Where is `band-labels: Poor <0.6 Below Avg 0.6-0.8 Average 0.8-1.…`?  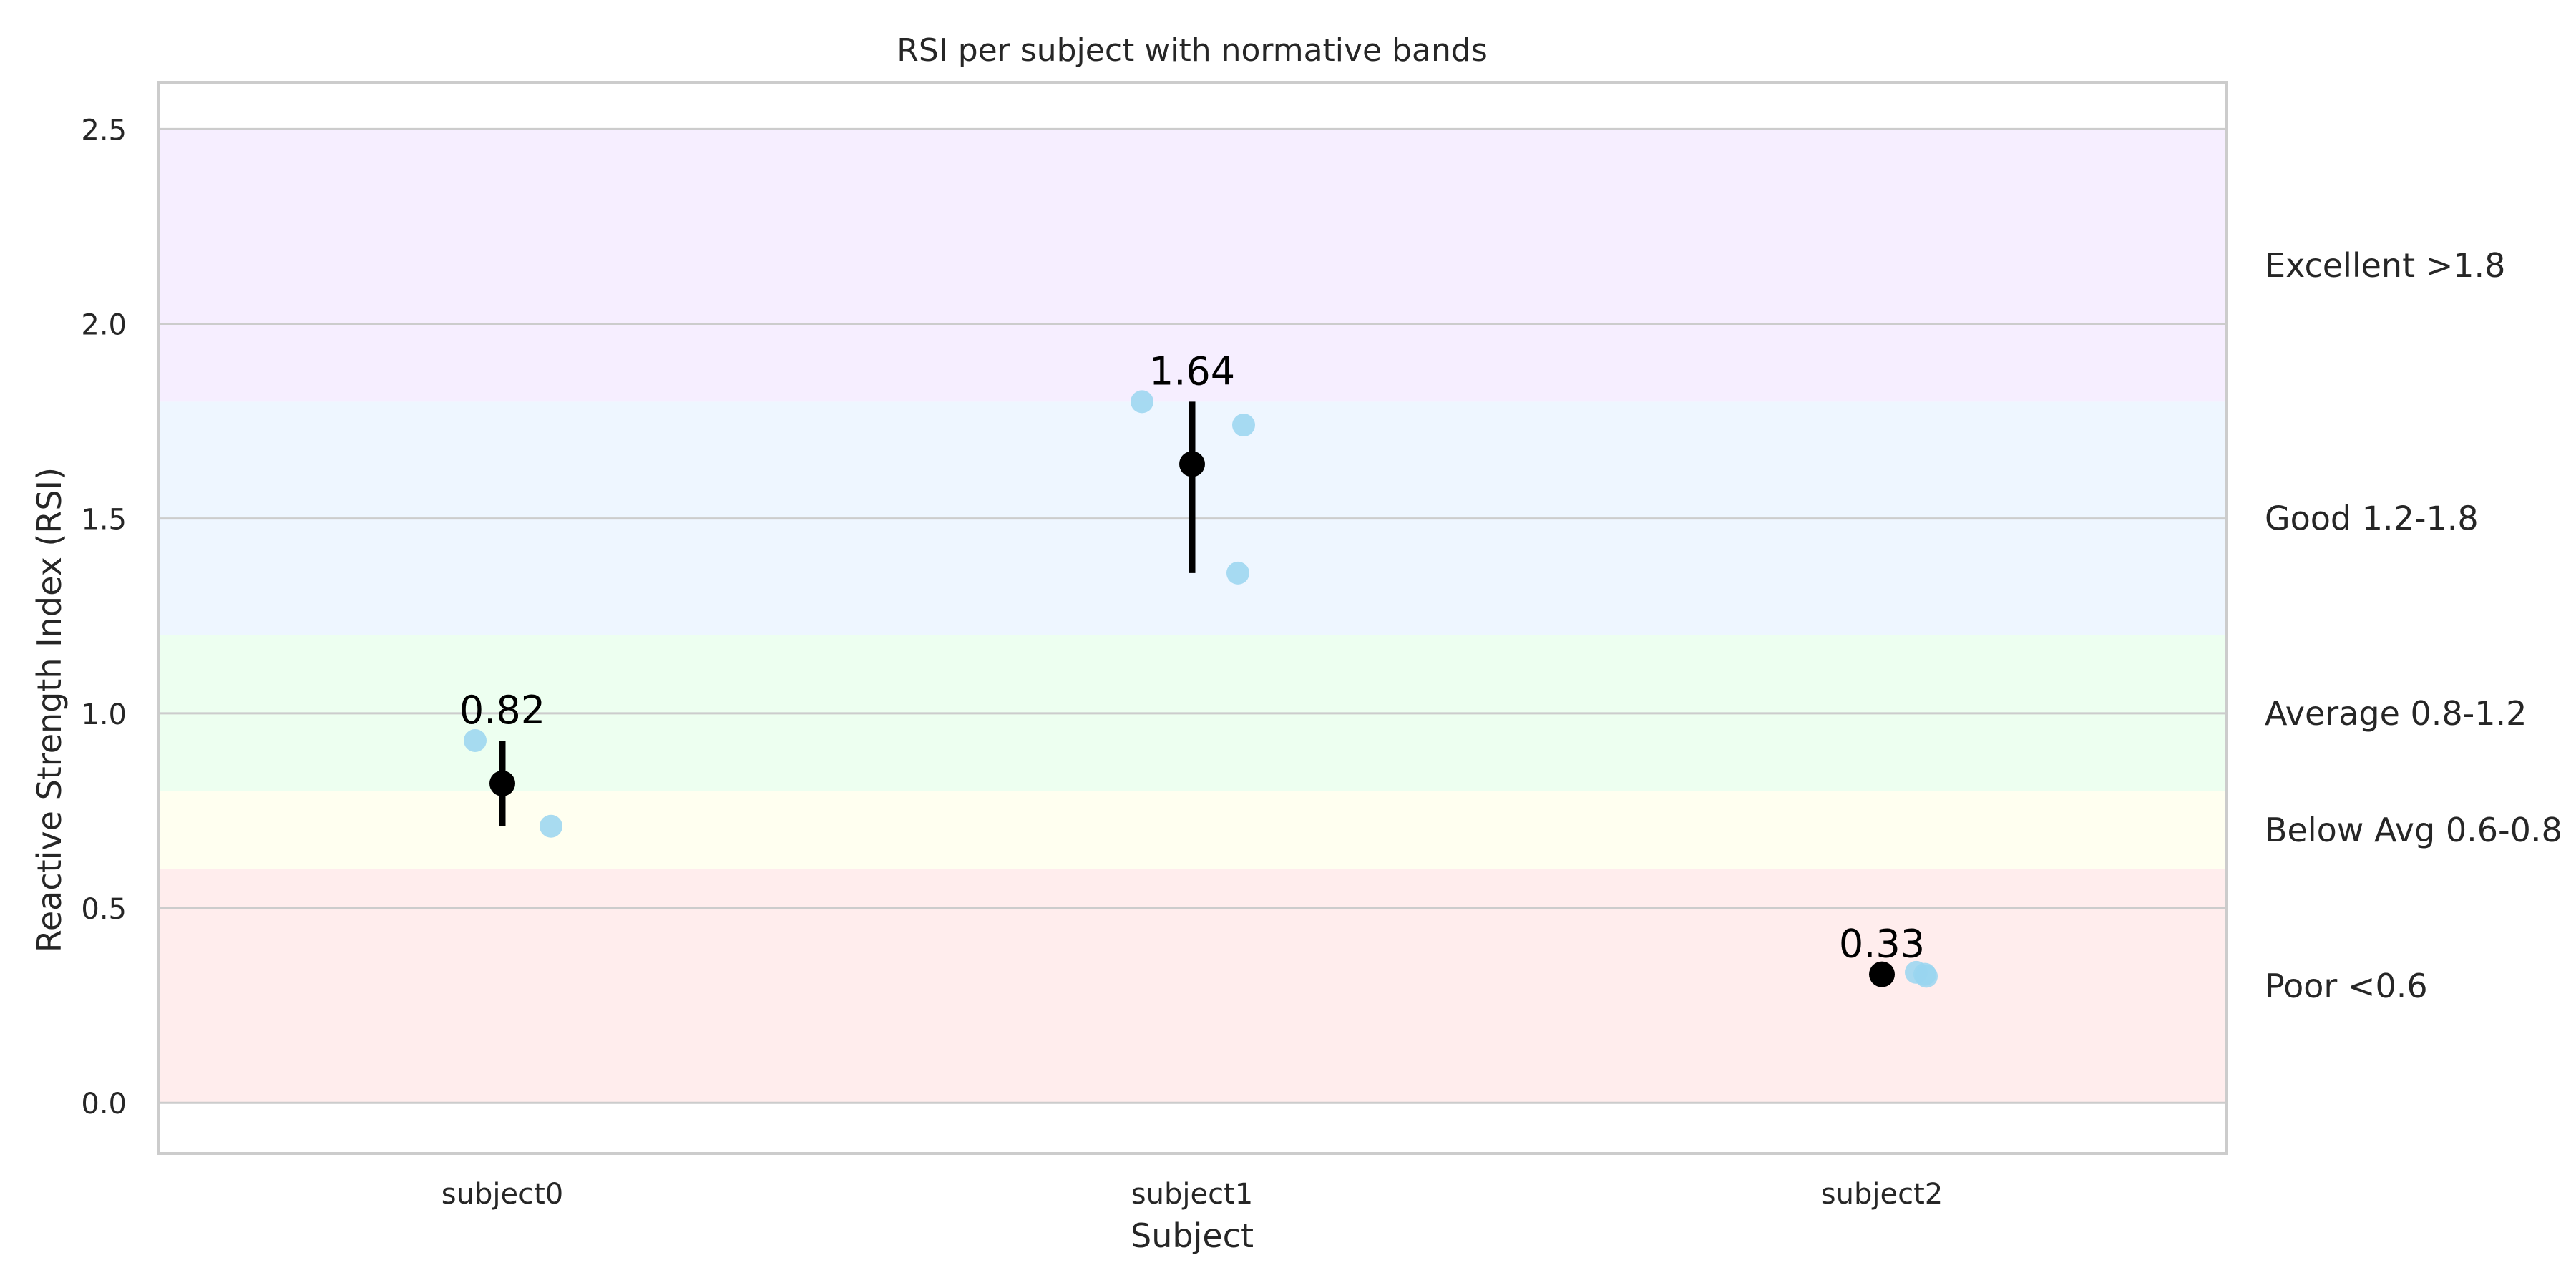
band-labels: Poor <0.6 Below Avg 0.6-0.8 Average 0.8-1.… is located at coordinates (2413, 625).